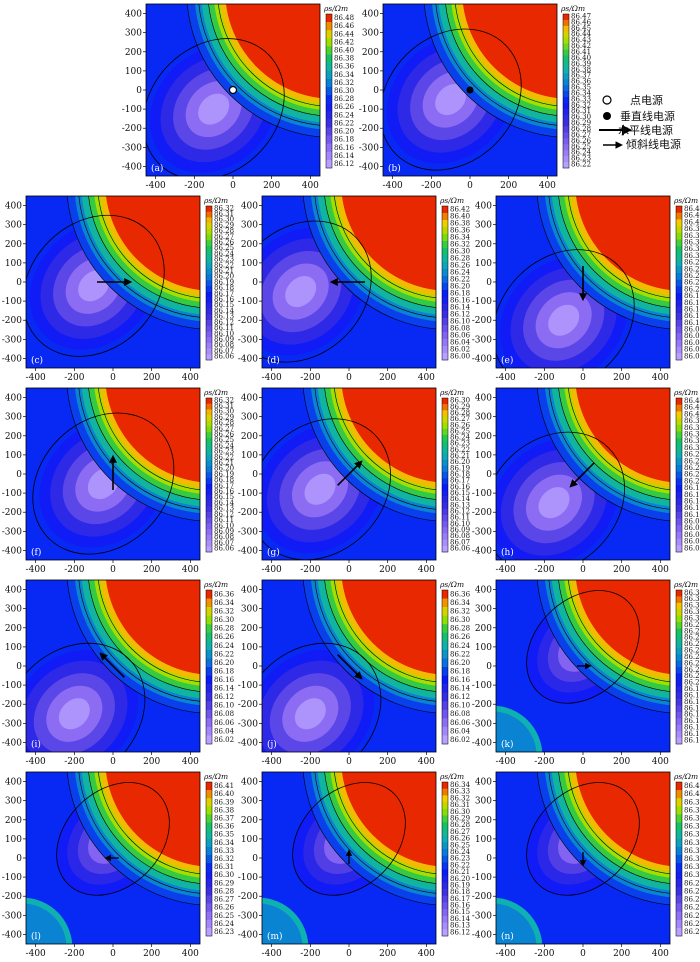 This screenshot has width=700, height=962. I want to click on colorbar-tick-label: 86.31, so click(460, 805).